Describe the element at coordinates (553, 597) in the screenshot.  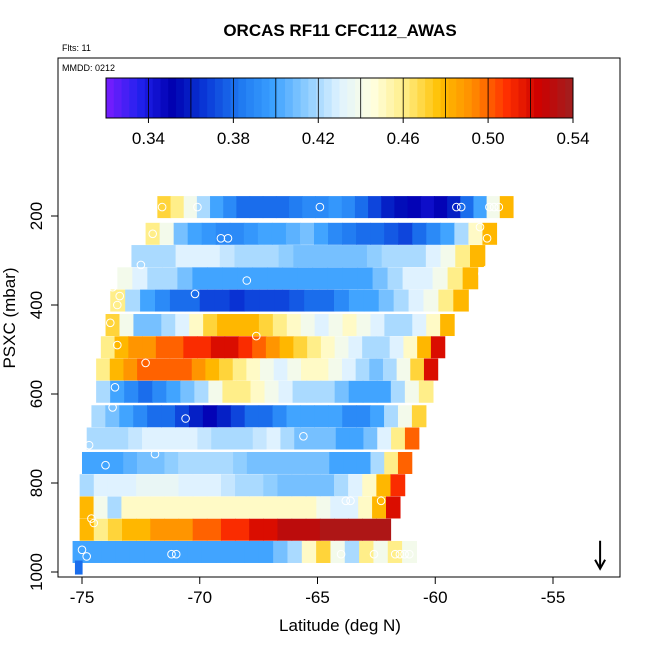
I see `x-tick-label: -55` at that location.